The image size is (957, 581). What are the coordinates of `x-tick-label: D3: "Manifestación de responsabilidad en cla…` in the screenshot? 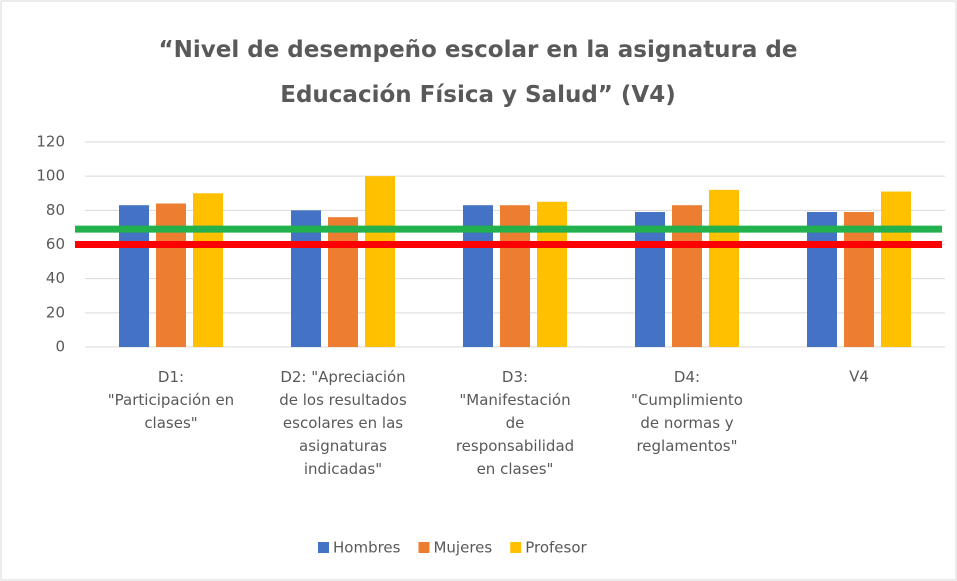 It's located at (515, 423).